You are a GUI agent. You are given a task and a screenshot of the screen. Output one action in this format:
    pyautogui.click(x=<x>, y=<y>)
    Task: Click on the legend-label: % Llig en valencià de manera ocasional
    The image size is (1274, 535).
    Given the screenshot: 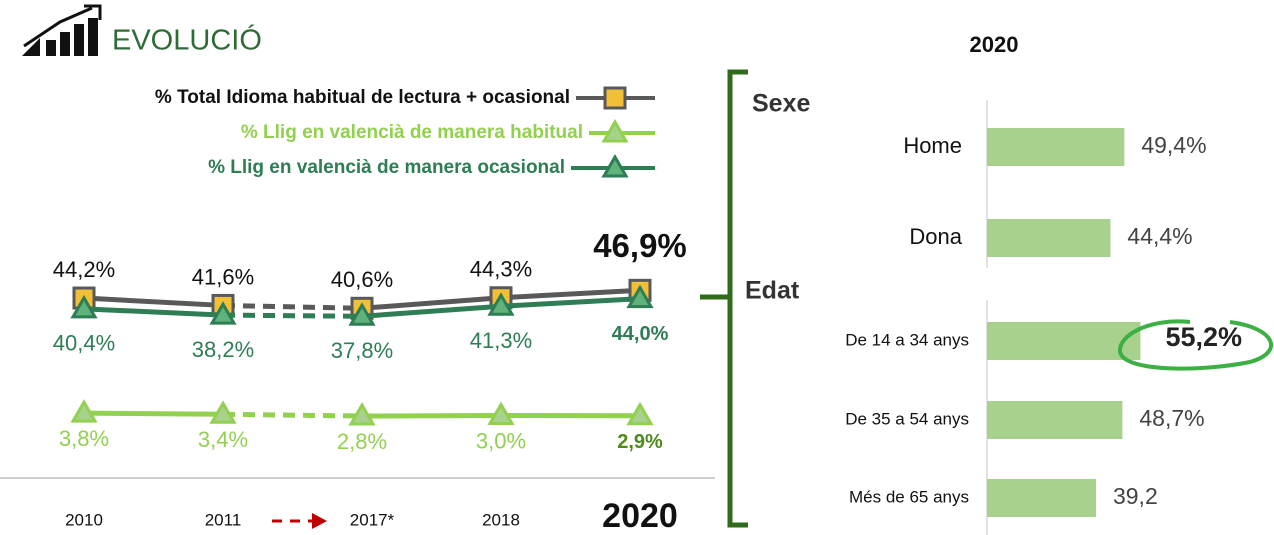 What is the action you would take?
    pyautogui.click(x=386, y=167)
    